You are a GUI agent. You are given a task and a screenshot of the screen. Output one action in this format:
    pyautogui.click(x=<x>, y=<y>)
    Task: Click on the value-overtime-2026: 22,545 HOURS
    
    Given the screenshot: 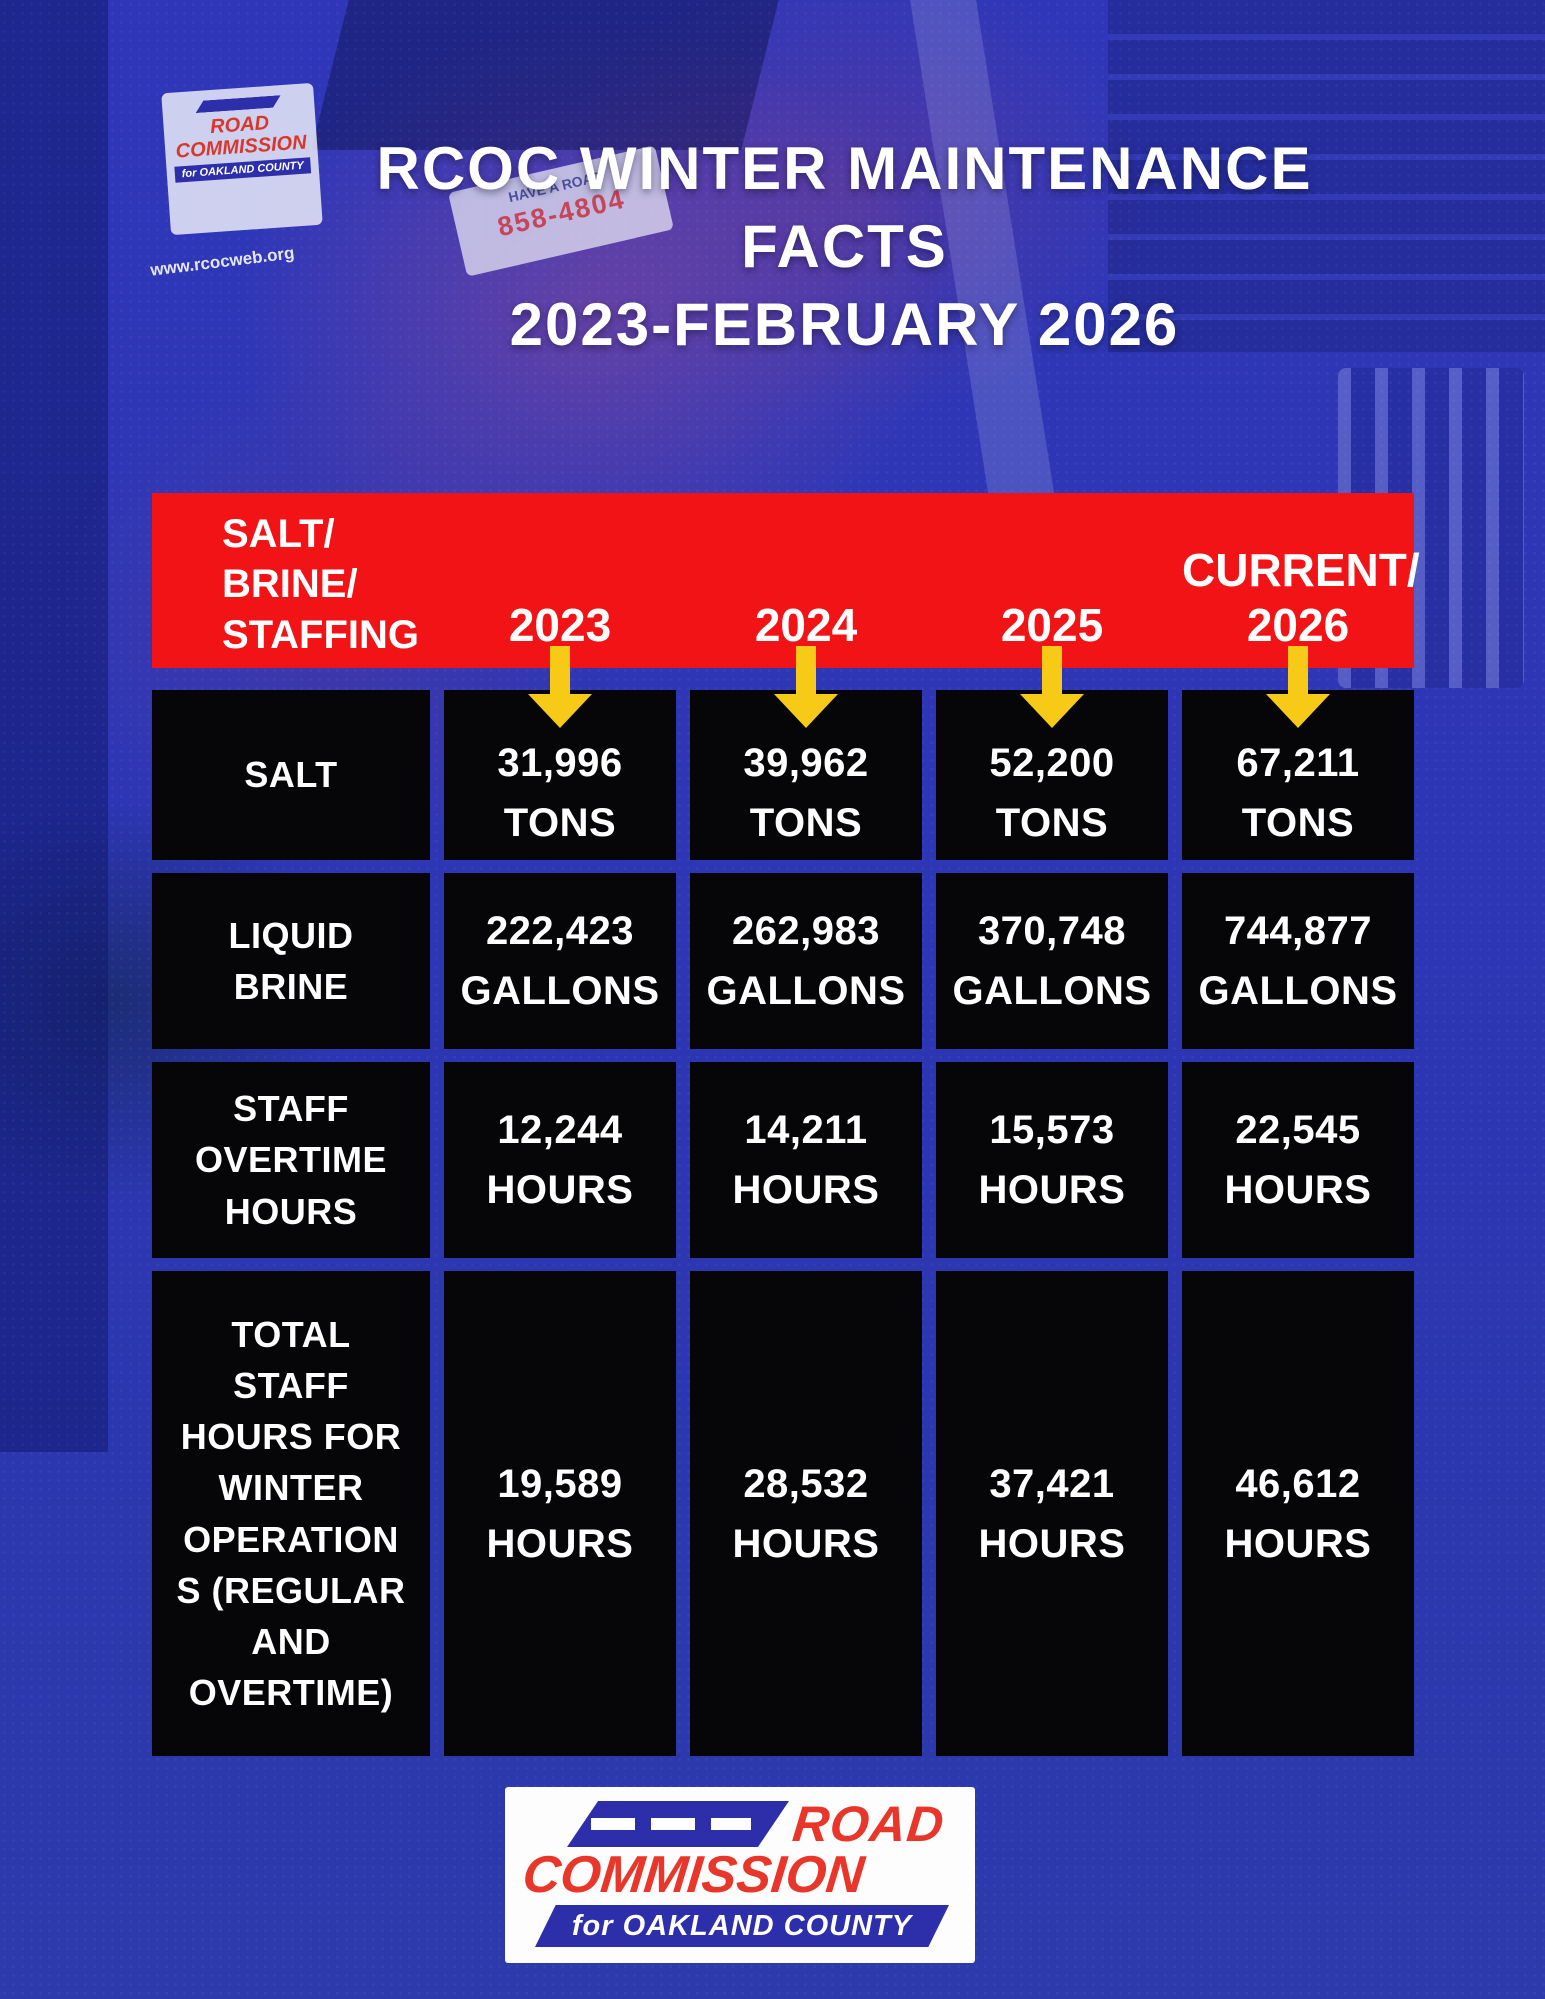 What is the action you would take?
    pyautogui.click(x=1298, y=1160)
    